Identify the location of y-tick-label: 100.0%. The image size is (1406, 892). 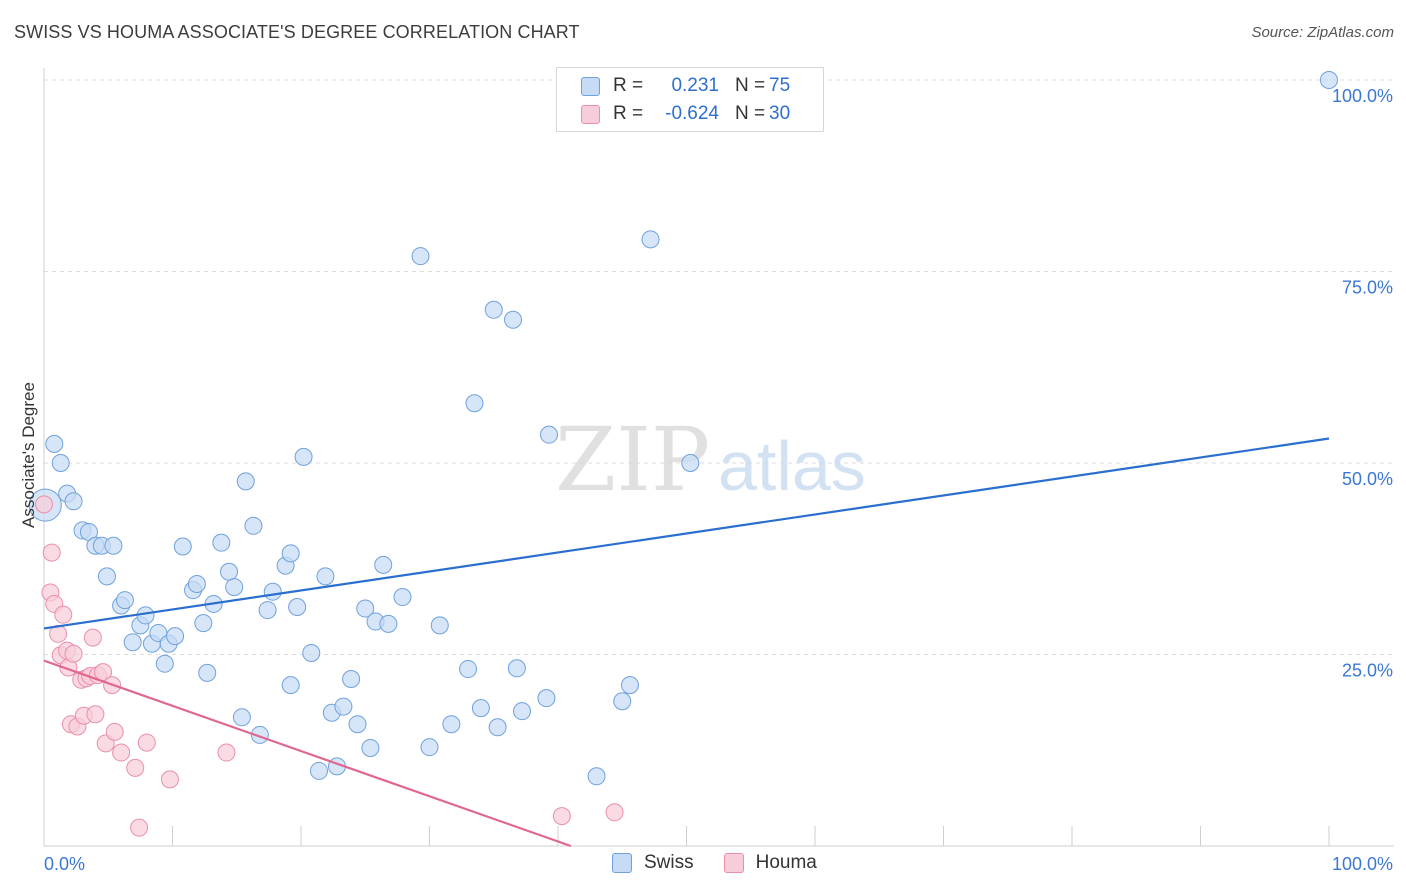
(1362, 96).